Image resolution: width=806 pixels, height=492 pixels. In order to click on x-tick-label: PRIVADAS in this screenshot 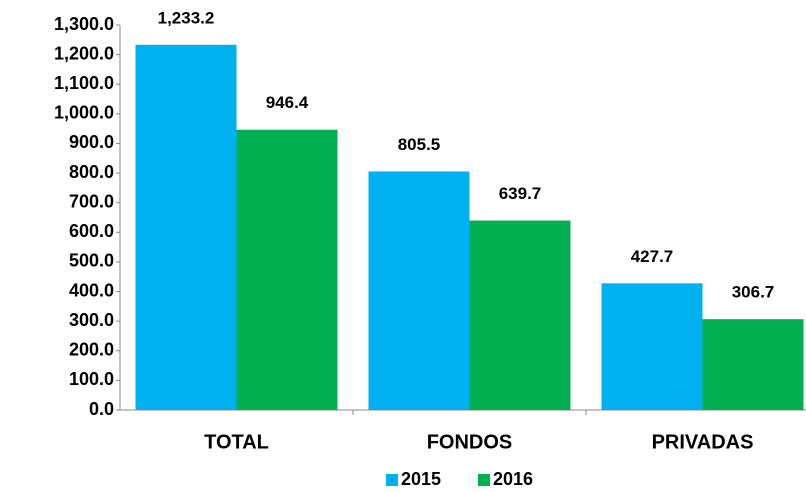, I will do `click(703, 442)`.